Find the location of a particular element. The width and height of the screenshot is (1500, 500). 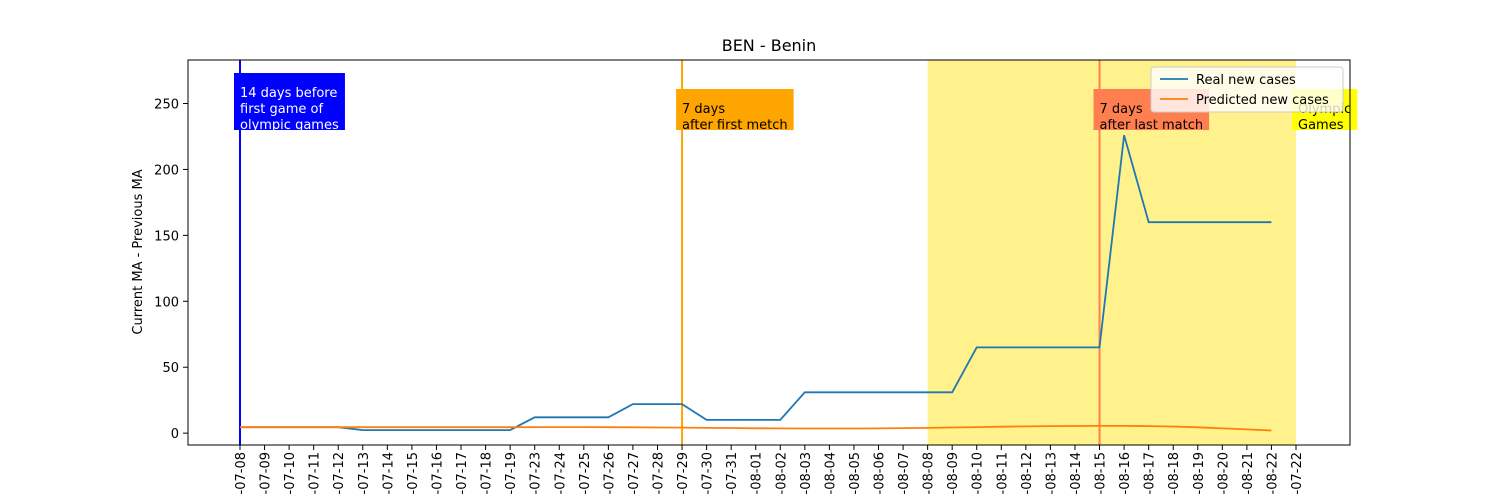

x-tick-label: -07-17 is located at coordinates (462, 473).